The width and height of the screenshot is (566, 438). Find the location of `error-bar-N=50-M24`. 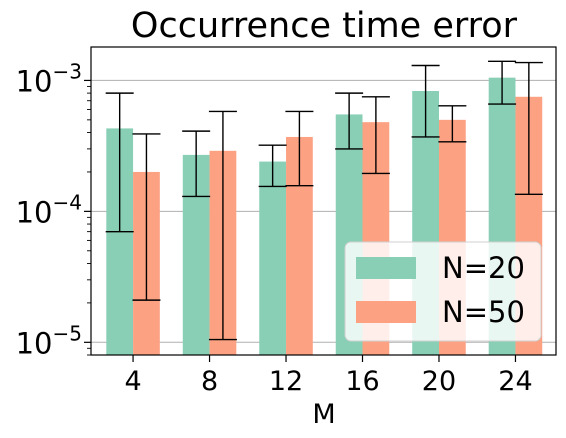

error-bar-N=50-M24 is located at coordinates (528, 128).